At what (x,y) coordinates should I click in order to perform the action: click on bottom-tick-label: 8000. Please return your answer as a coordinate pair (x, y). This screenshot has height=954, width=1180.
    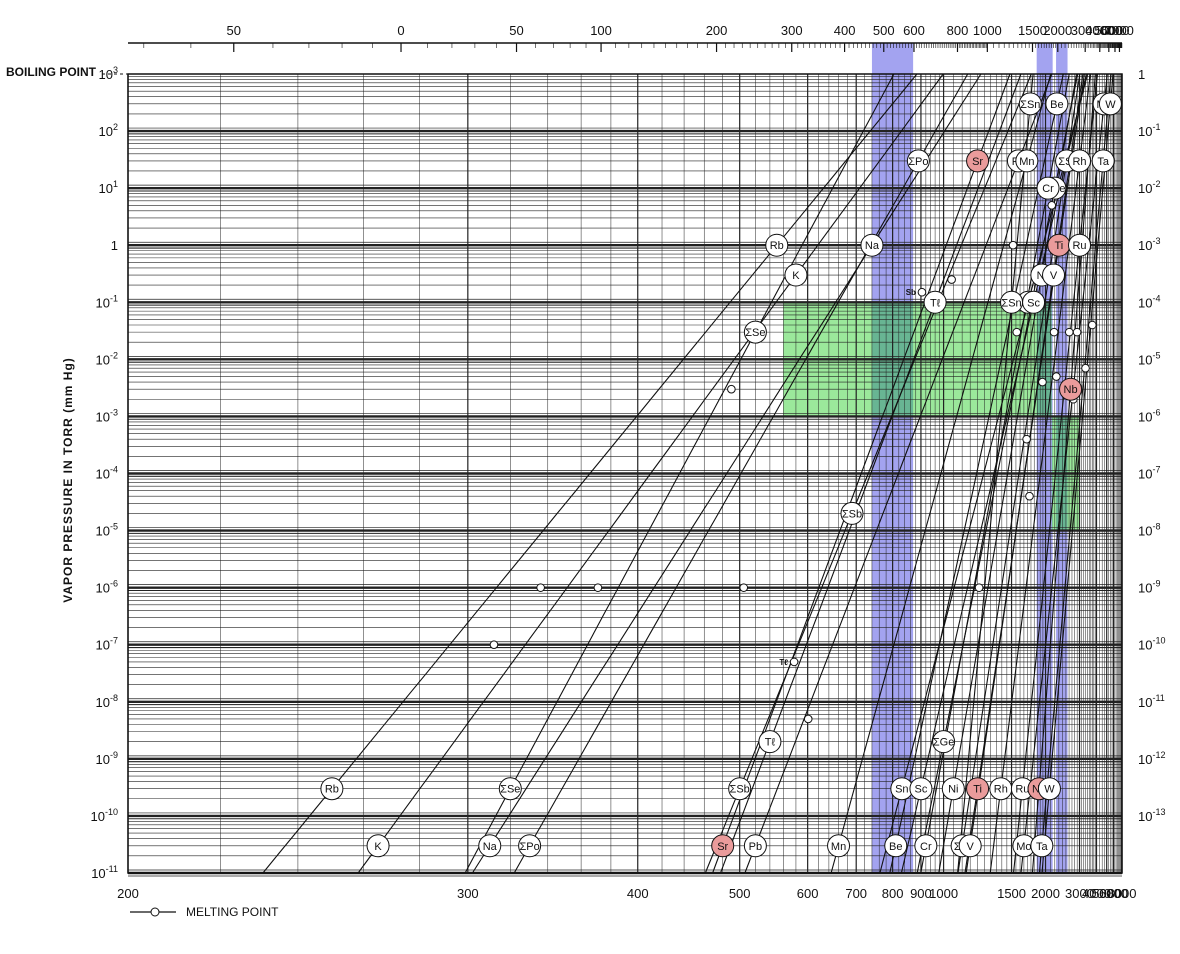
    Looking at the image, I should click on (1122, 893).